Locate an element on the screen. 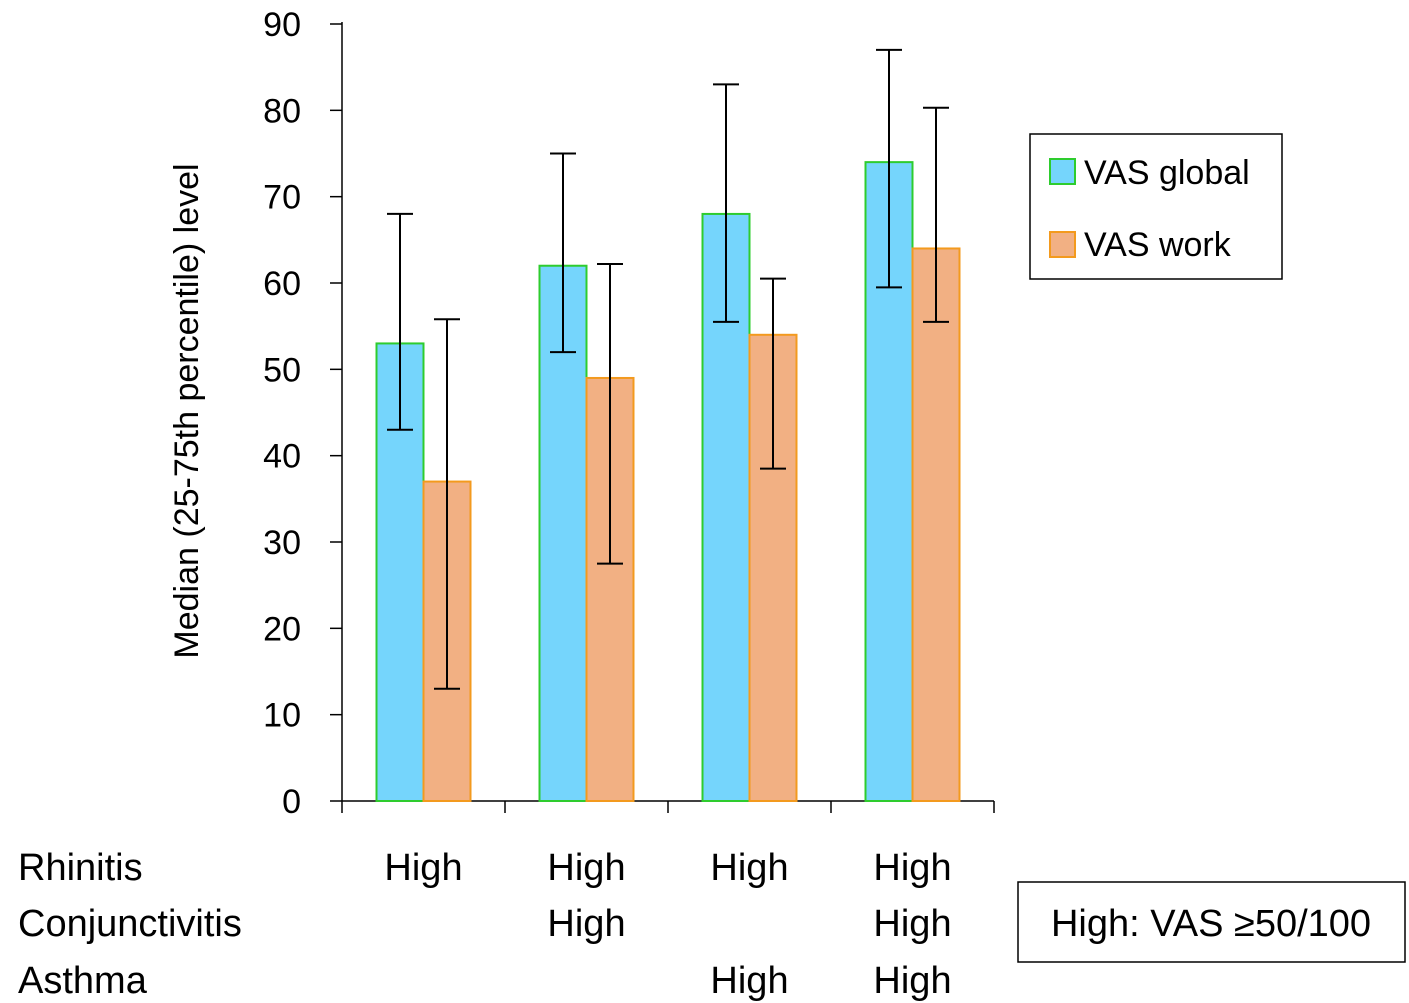 Image resolution: width=1409 pixels, height=1003 pixels. y-tick-label: 80 is located at coordinates (282, 111).